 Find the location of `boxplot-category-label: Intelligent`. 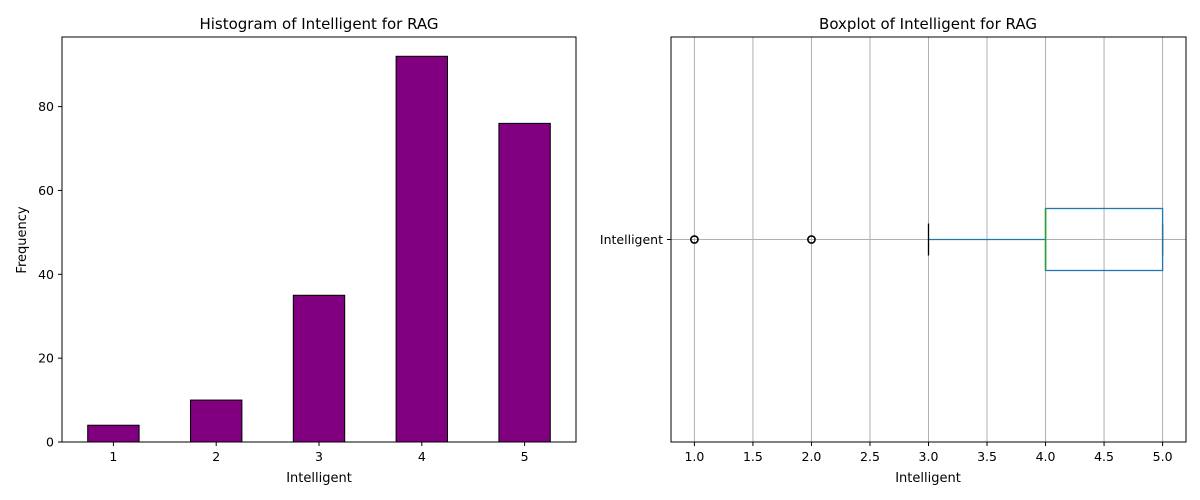

boxplot-category-label: Intelligent is located at coordinates (631, 239).